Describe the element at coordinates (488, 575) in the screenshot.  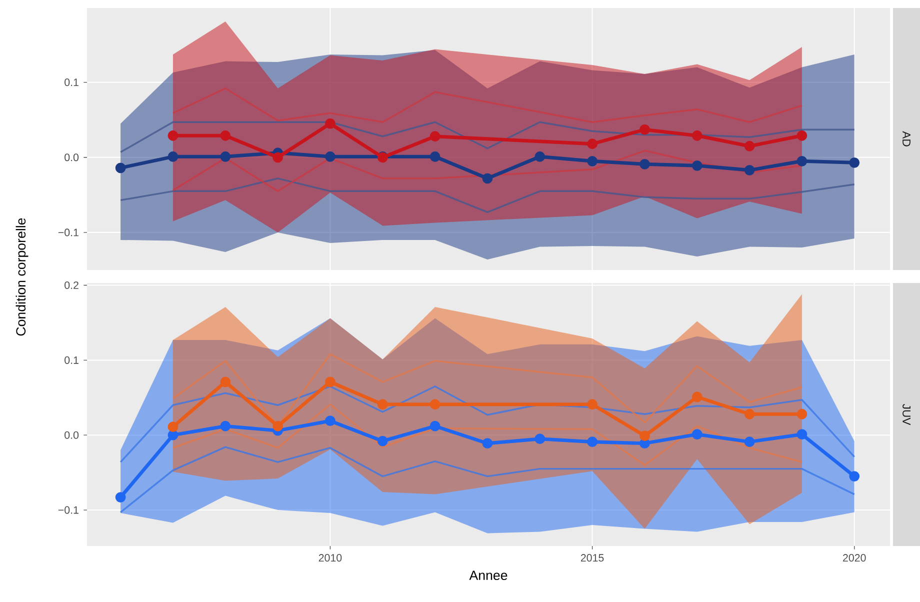
I see `x-axis-title: Annee` at that location.